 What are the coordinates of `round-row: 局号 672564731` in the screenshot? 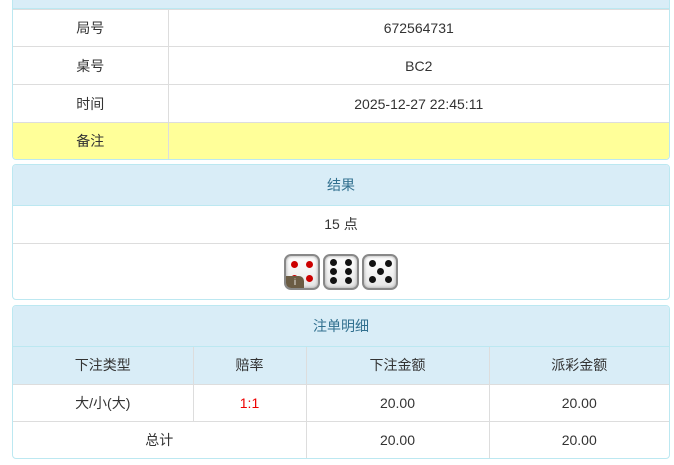 It's located at (341, 28).